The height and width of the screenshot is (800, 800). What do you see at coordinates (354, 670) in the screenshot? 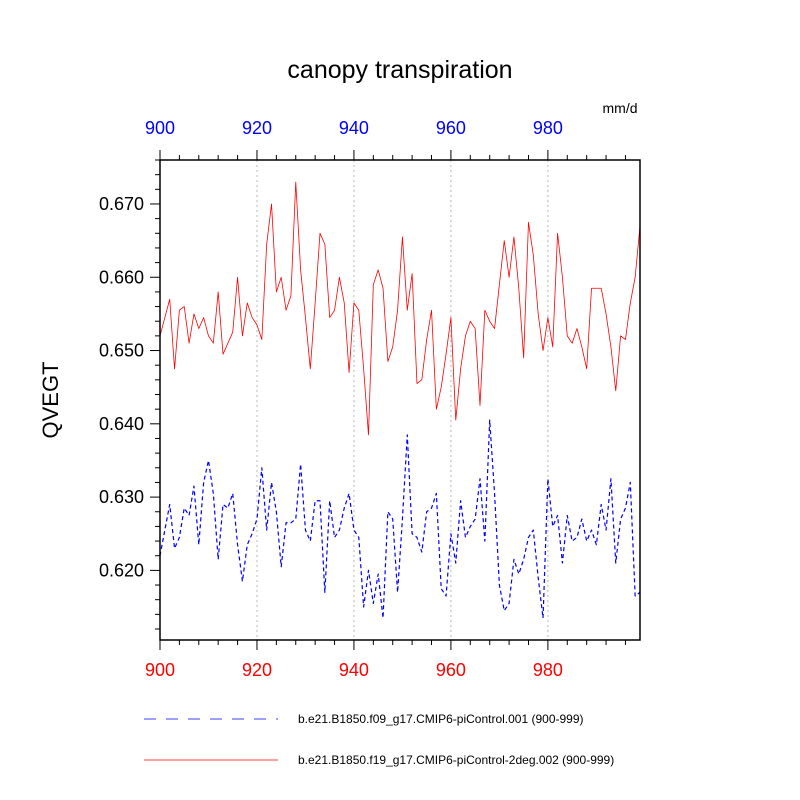
I see `x-tick-label-bottom: 940` at bounding box center [354, 670].